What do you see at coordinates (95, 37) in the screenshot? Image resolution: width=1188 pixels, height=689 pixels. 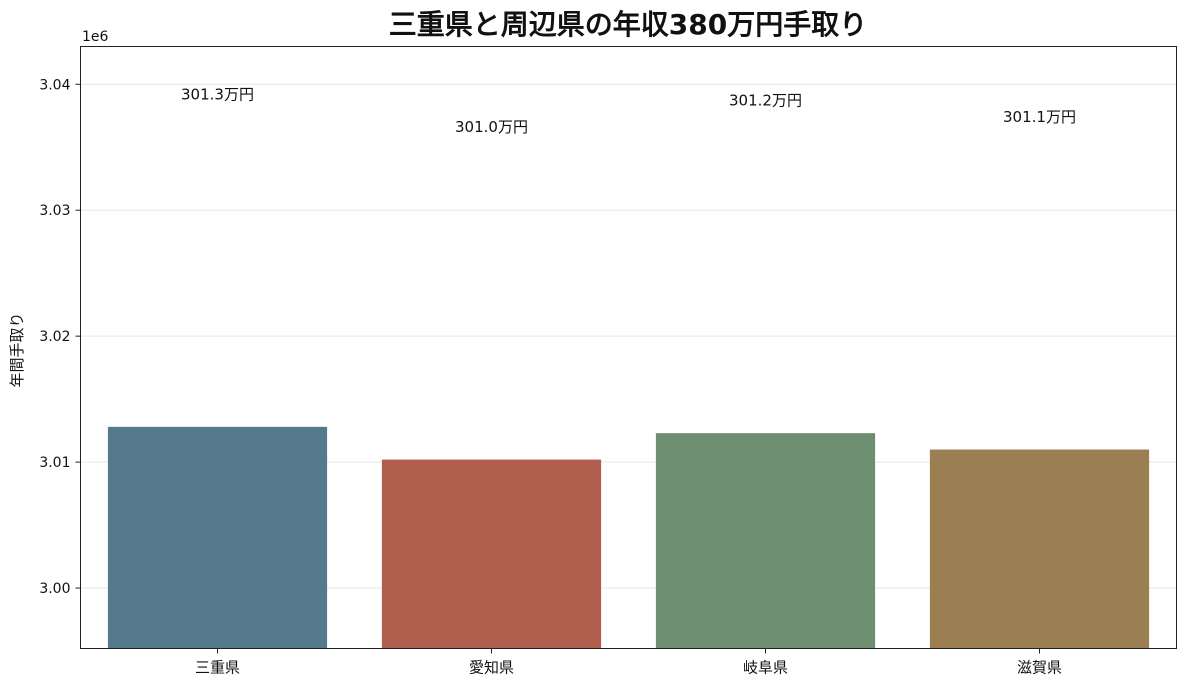 I see `y-axis-offset-label: 1e6` at bounding box center [95, 37].